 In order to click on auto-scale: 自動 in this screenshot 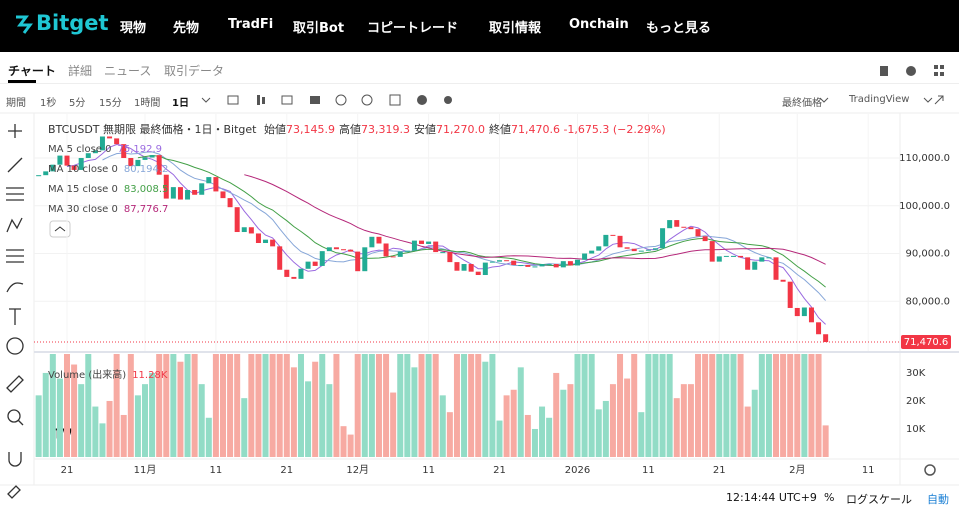, I will do `click(938, 499)`.